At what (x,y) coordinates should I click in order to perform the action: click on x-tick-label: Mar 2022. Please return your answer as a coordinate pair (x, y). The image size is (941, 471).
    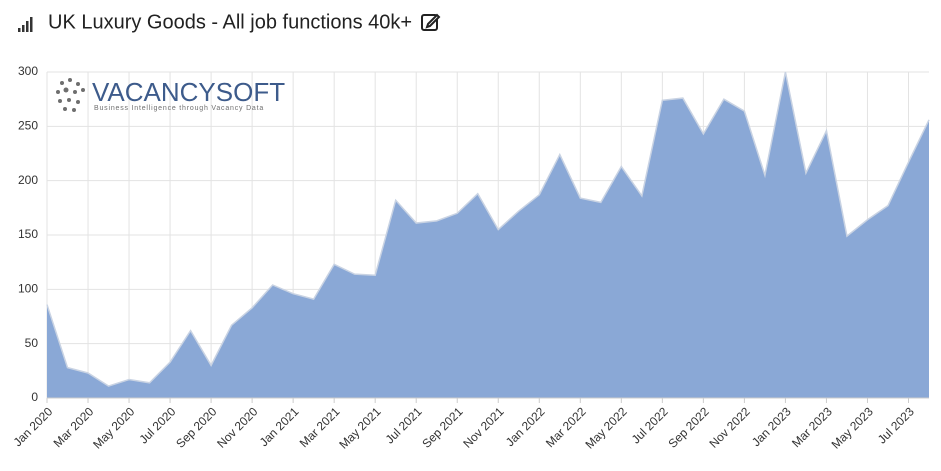
    Looking at the image, I should click on (566, 427).